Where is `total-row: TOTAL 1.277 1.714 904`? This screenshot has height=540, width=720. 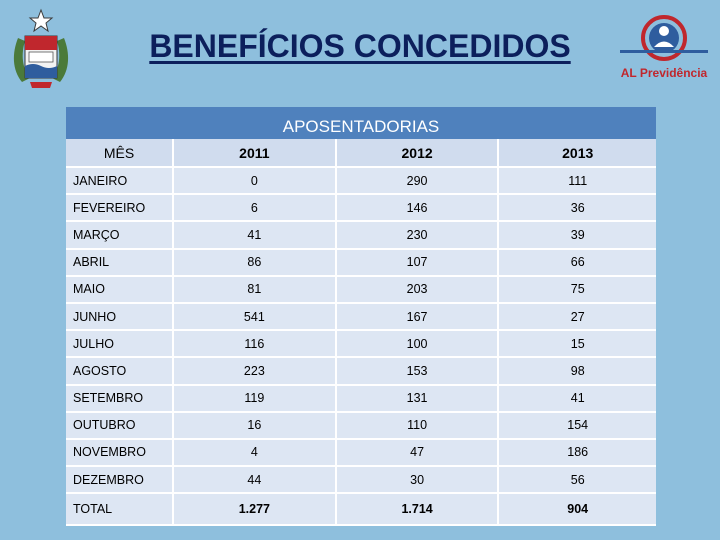
total-row: TOTAL 1.277 1.714 904 is located at coordinates (361, 510).